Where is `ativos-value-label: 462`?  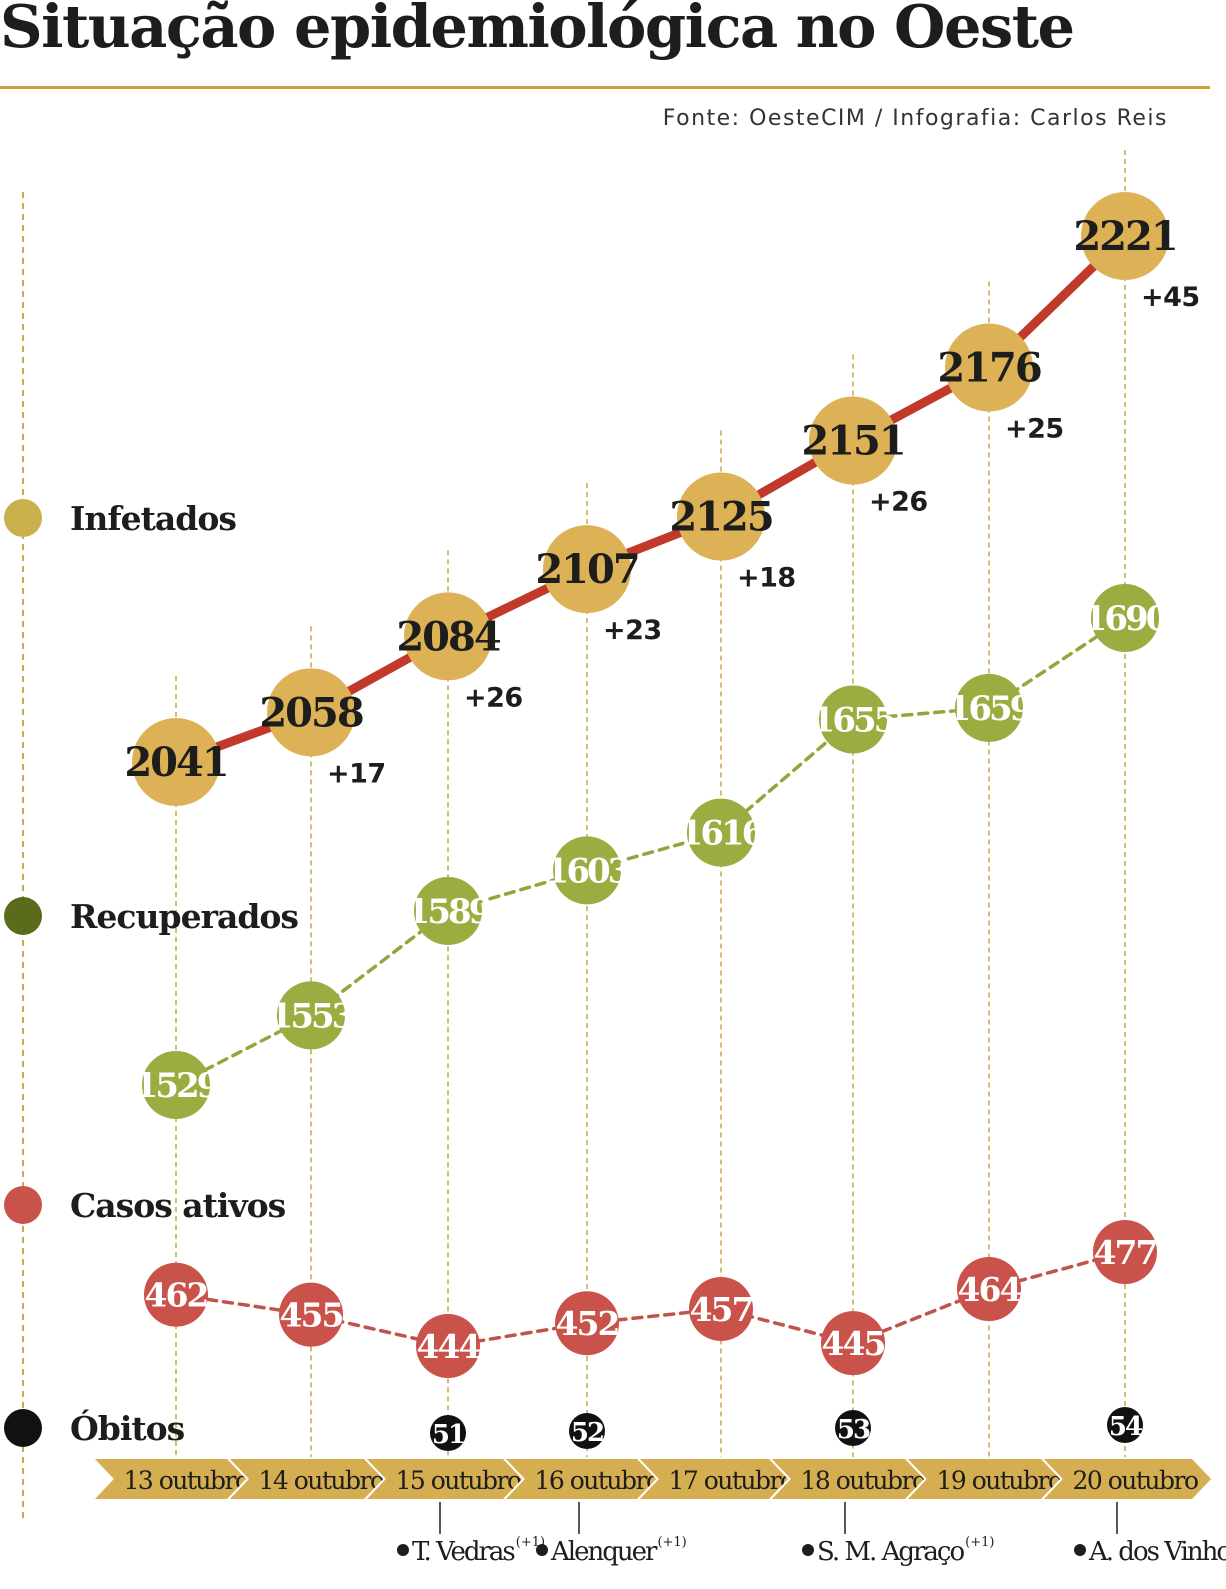 ativos-value-label: 462 is located at coordinates (176, 1295).